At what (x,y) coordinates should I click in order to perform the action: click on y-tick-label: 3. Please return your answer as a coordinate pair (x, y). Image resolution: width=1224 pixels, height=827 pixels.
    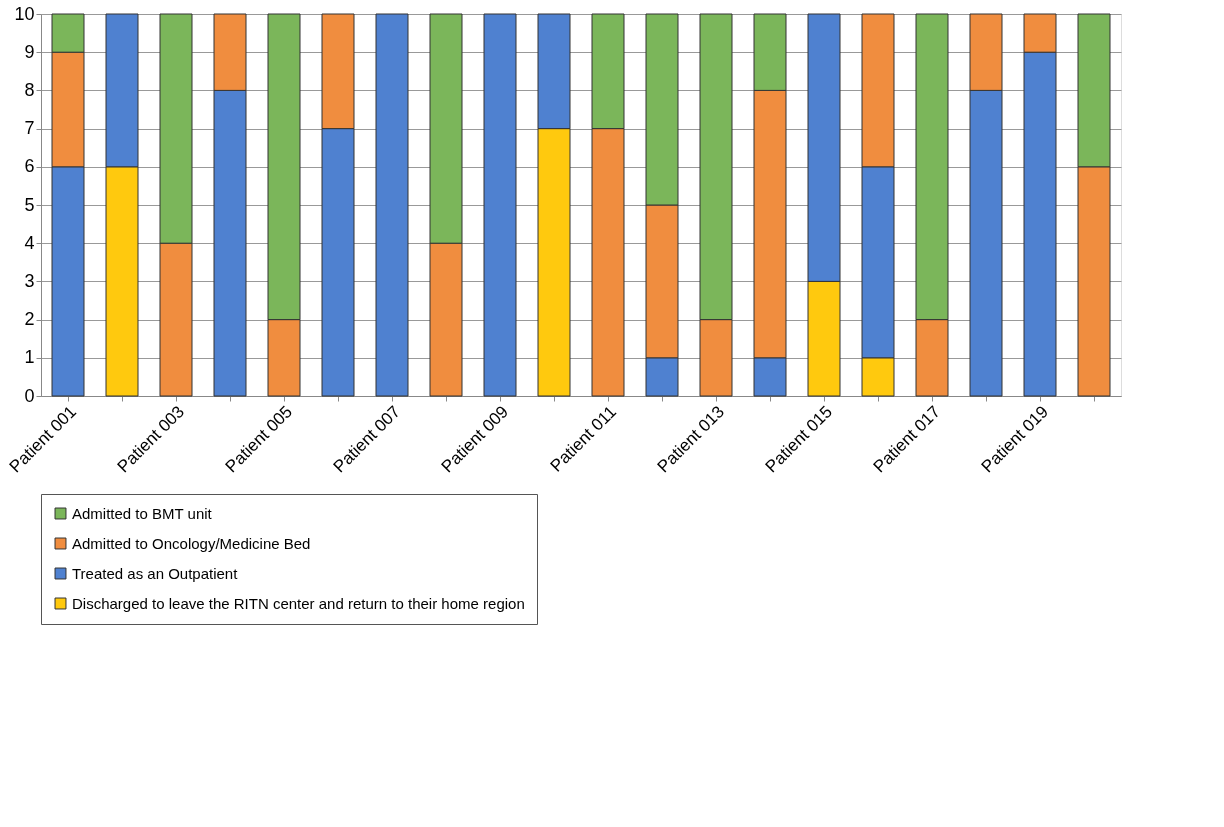
    Looking at the image, I should click on (29, 280).